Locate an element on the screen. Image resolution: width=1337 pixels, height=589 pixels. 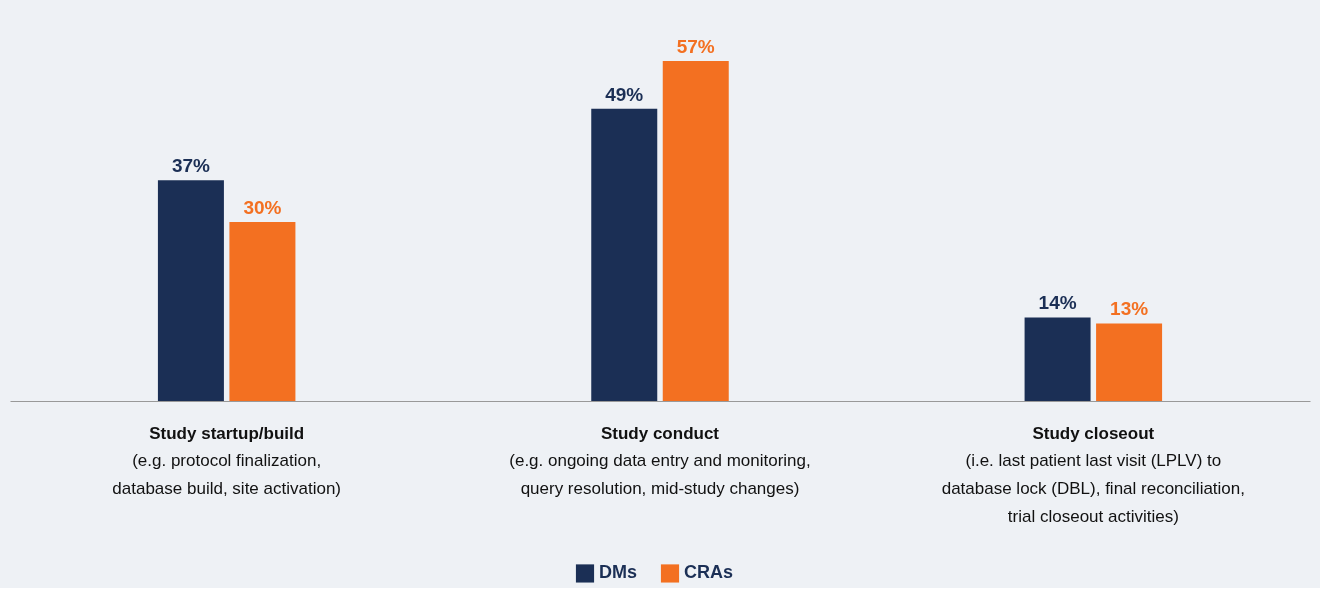
text: (e.g. protocol finalization, database build, site activation) is located at coordinates (227, 474).